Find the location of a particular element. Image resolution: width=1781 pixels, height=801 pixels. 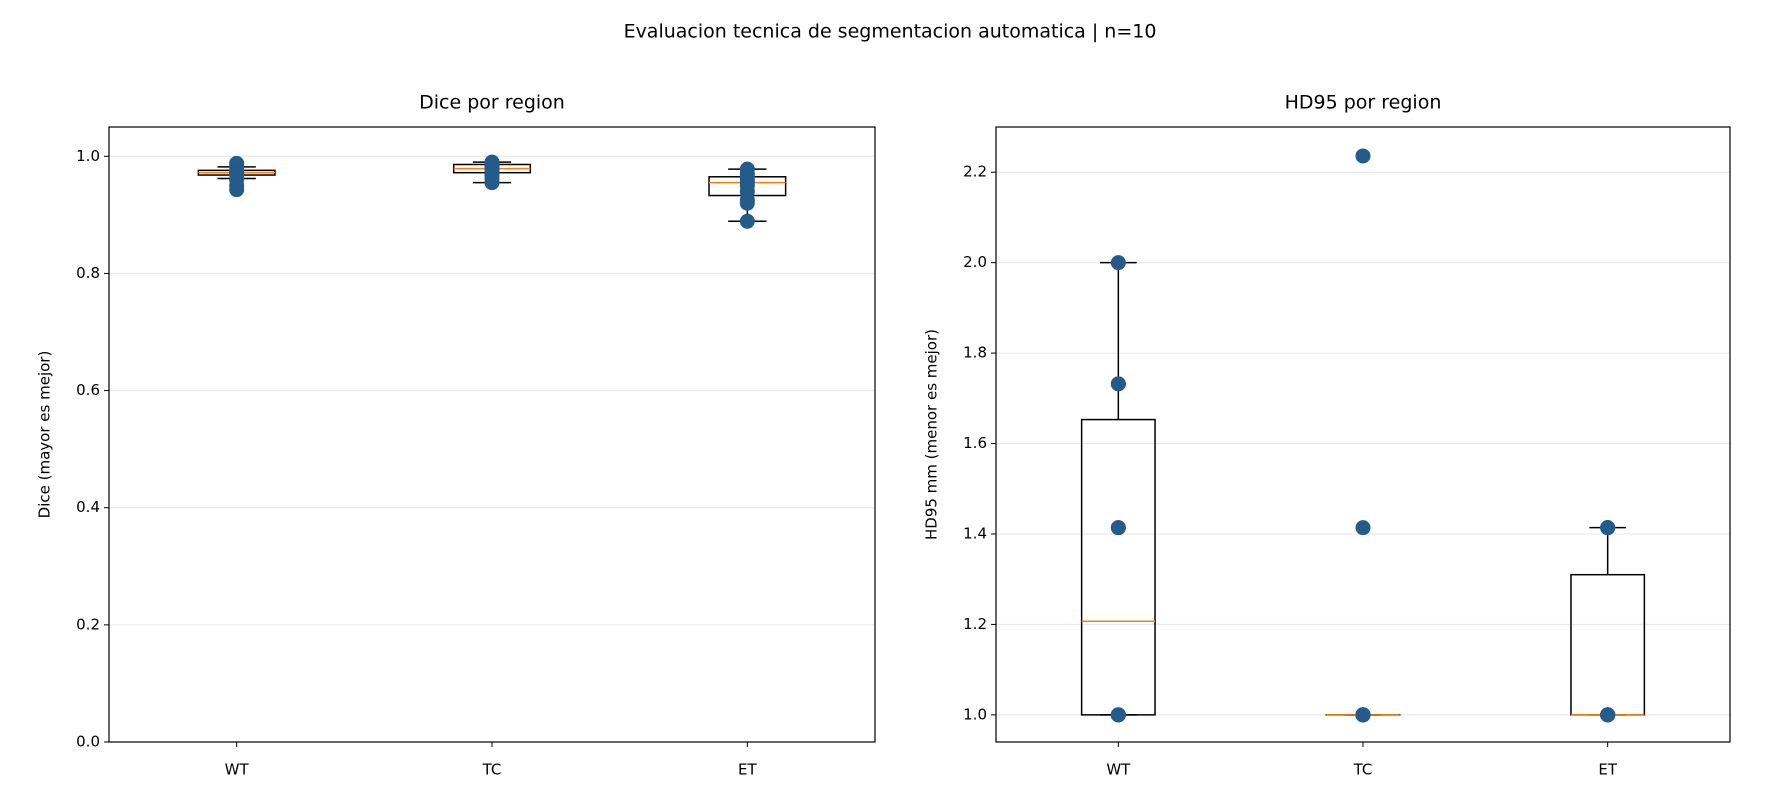

chart-title: Dice por region is located at coordinates (492, 103).